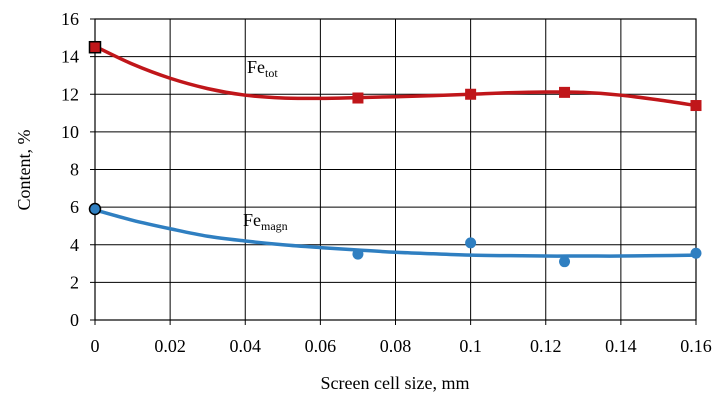  I want to click on x-tick-label: 0.02, so click(170, 346).